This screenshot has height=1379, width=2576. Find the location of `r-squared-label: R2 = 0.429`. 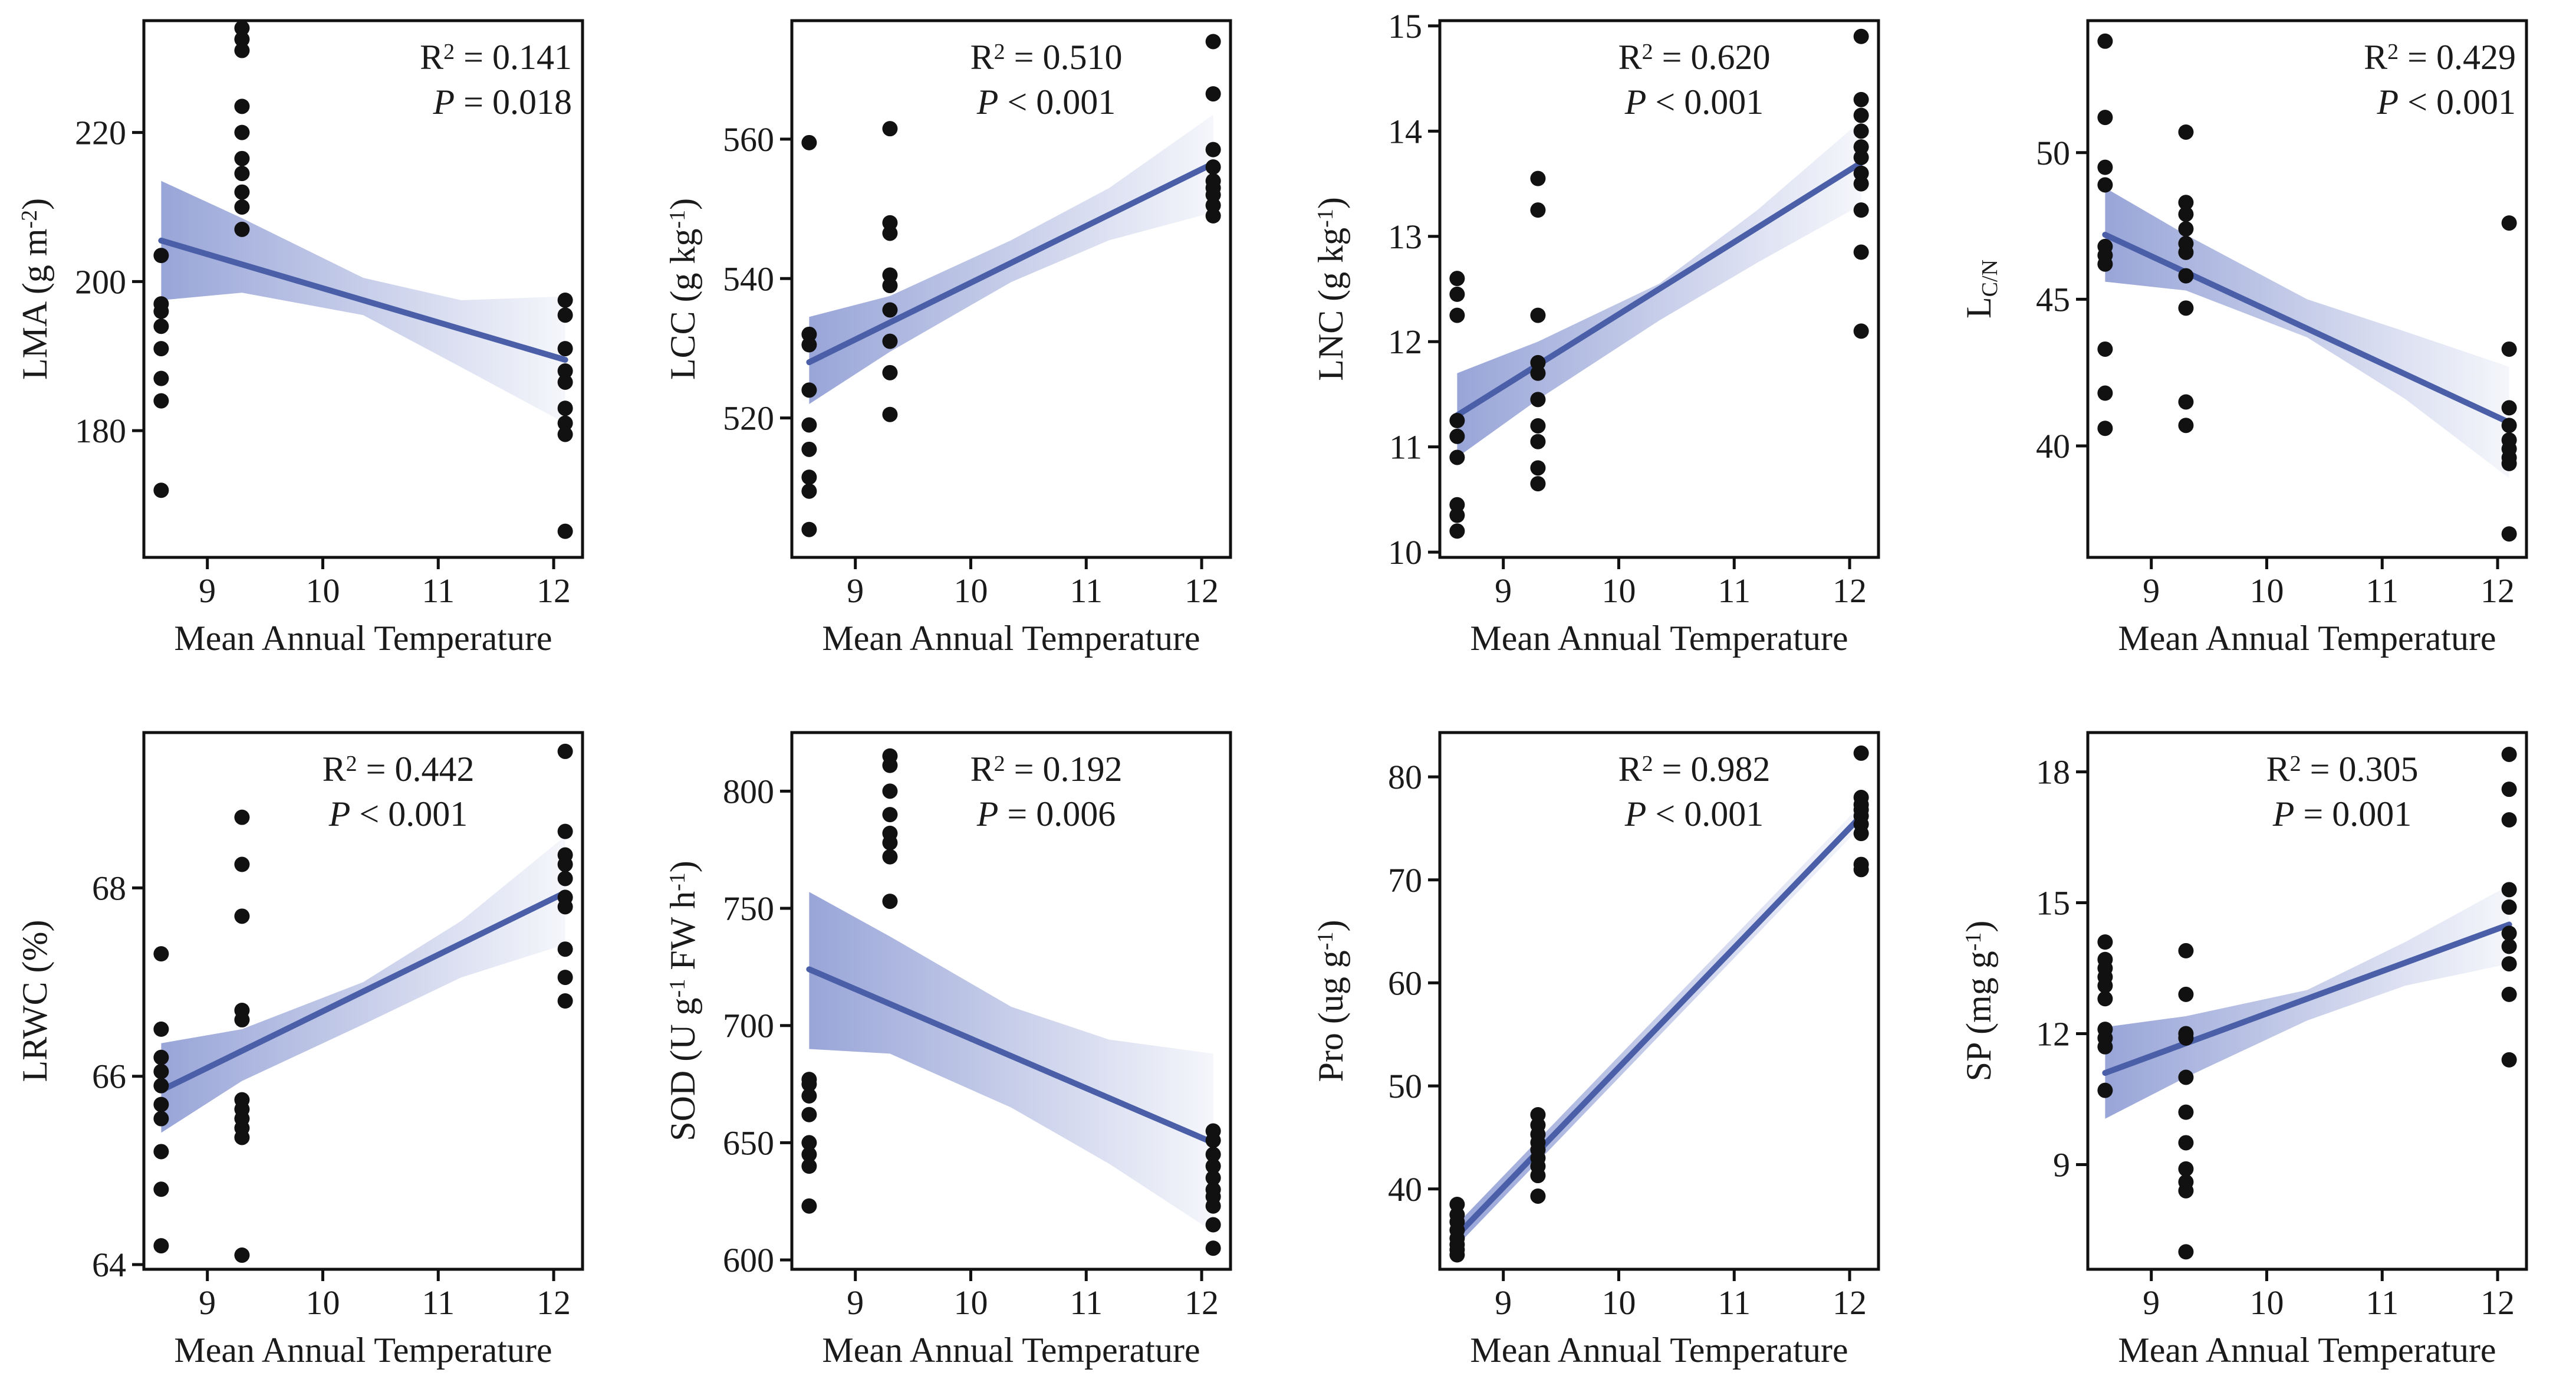

r-squared-label: R2 = 0.429 is located at coordinates (2440, 57).